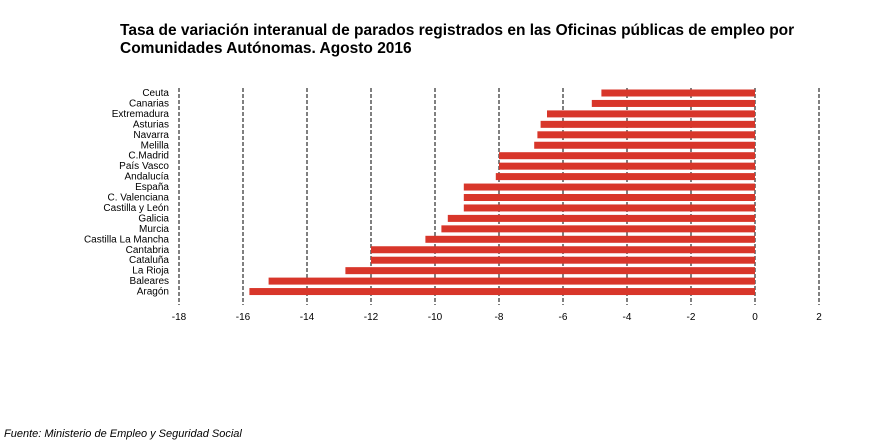 The height and width of the screenshot is (443, 895). Describe the element at coordinates (154, 229) in the screenshot. I see `category-label: Murcia` at that location.